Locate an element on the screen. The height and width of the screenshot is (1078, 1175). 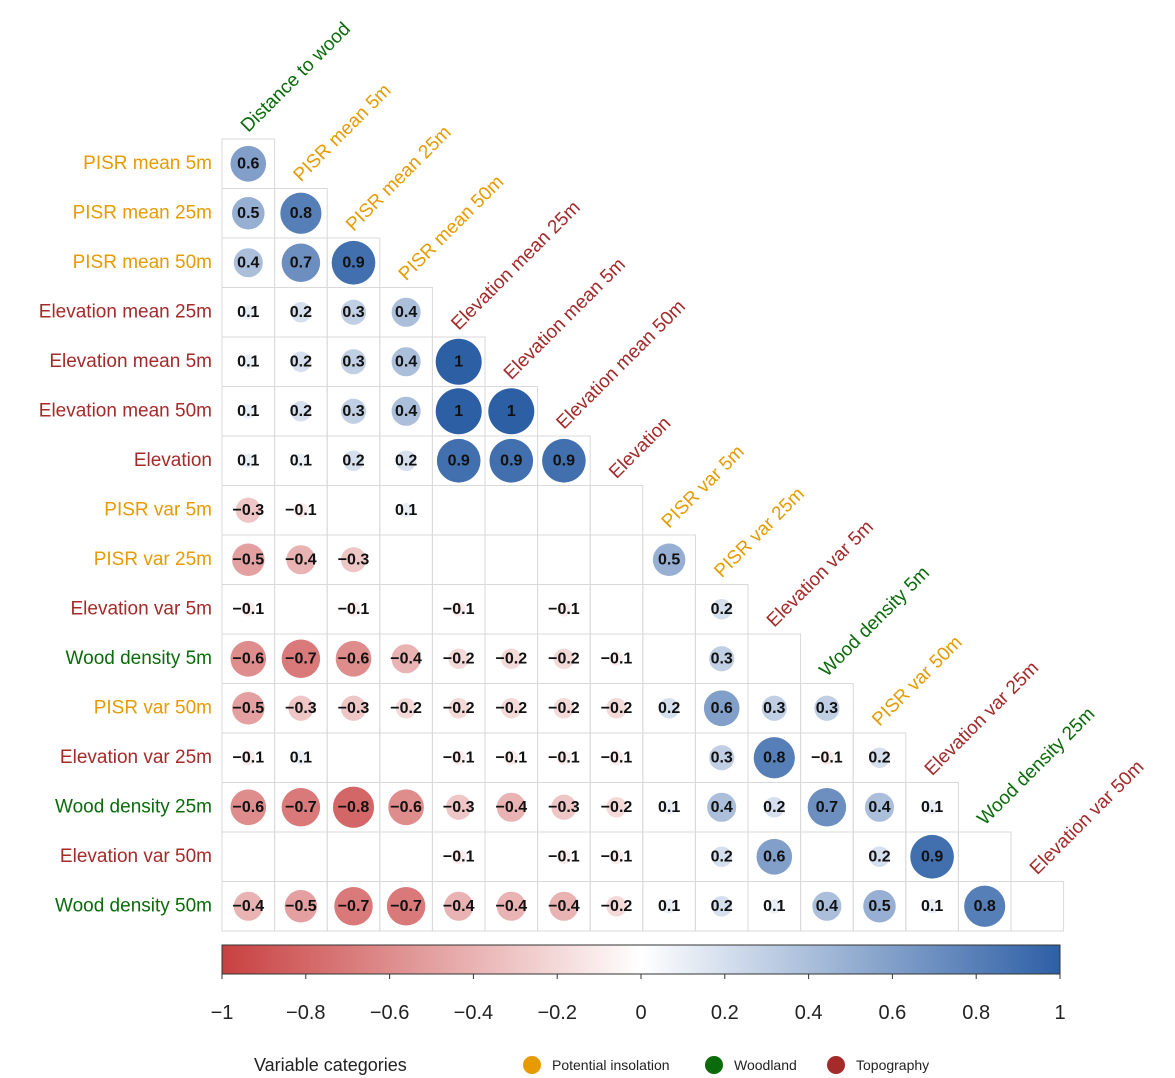
legend-title: Variable categories is located at coordinates (330, 1065).